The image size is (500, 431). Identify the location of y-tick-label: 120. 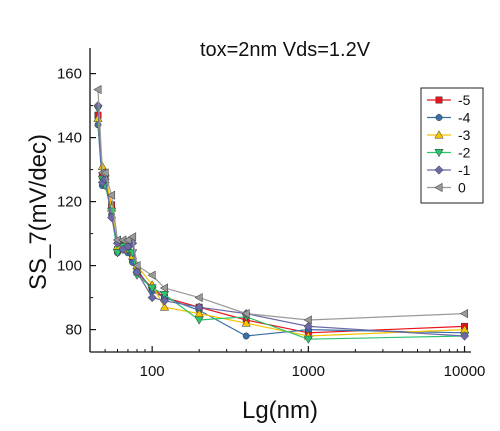
(69, 202).